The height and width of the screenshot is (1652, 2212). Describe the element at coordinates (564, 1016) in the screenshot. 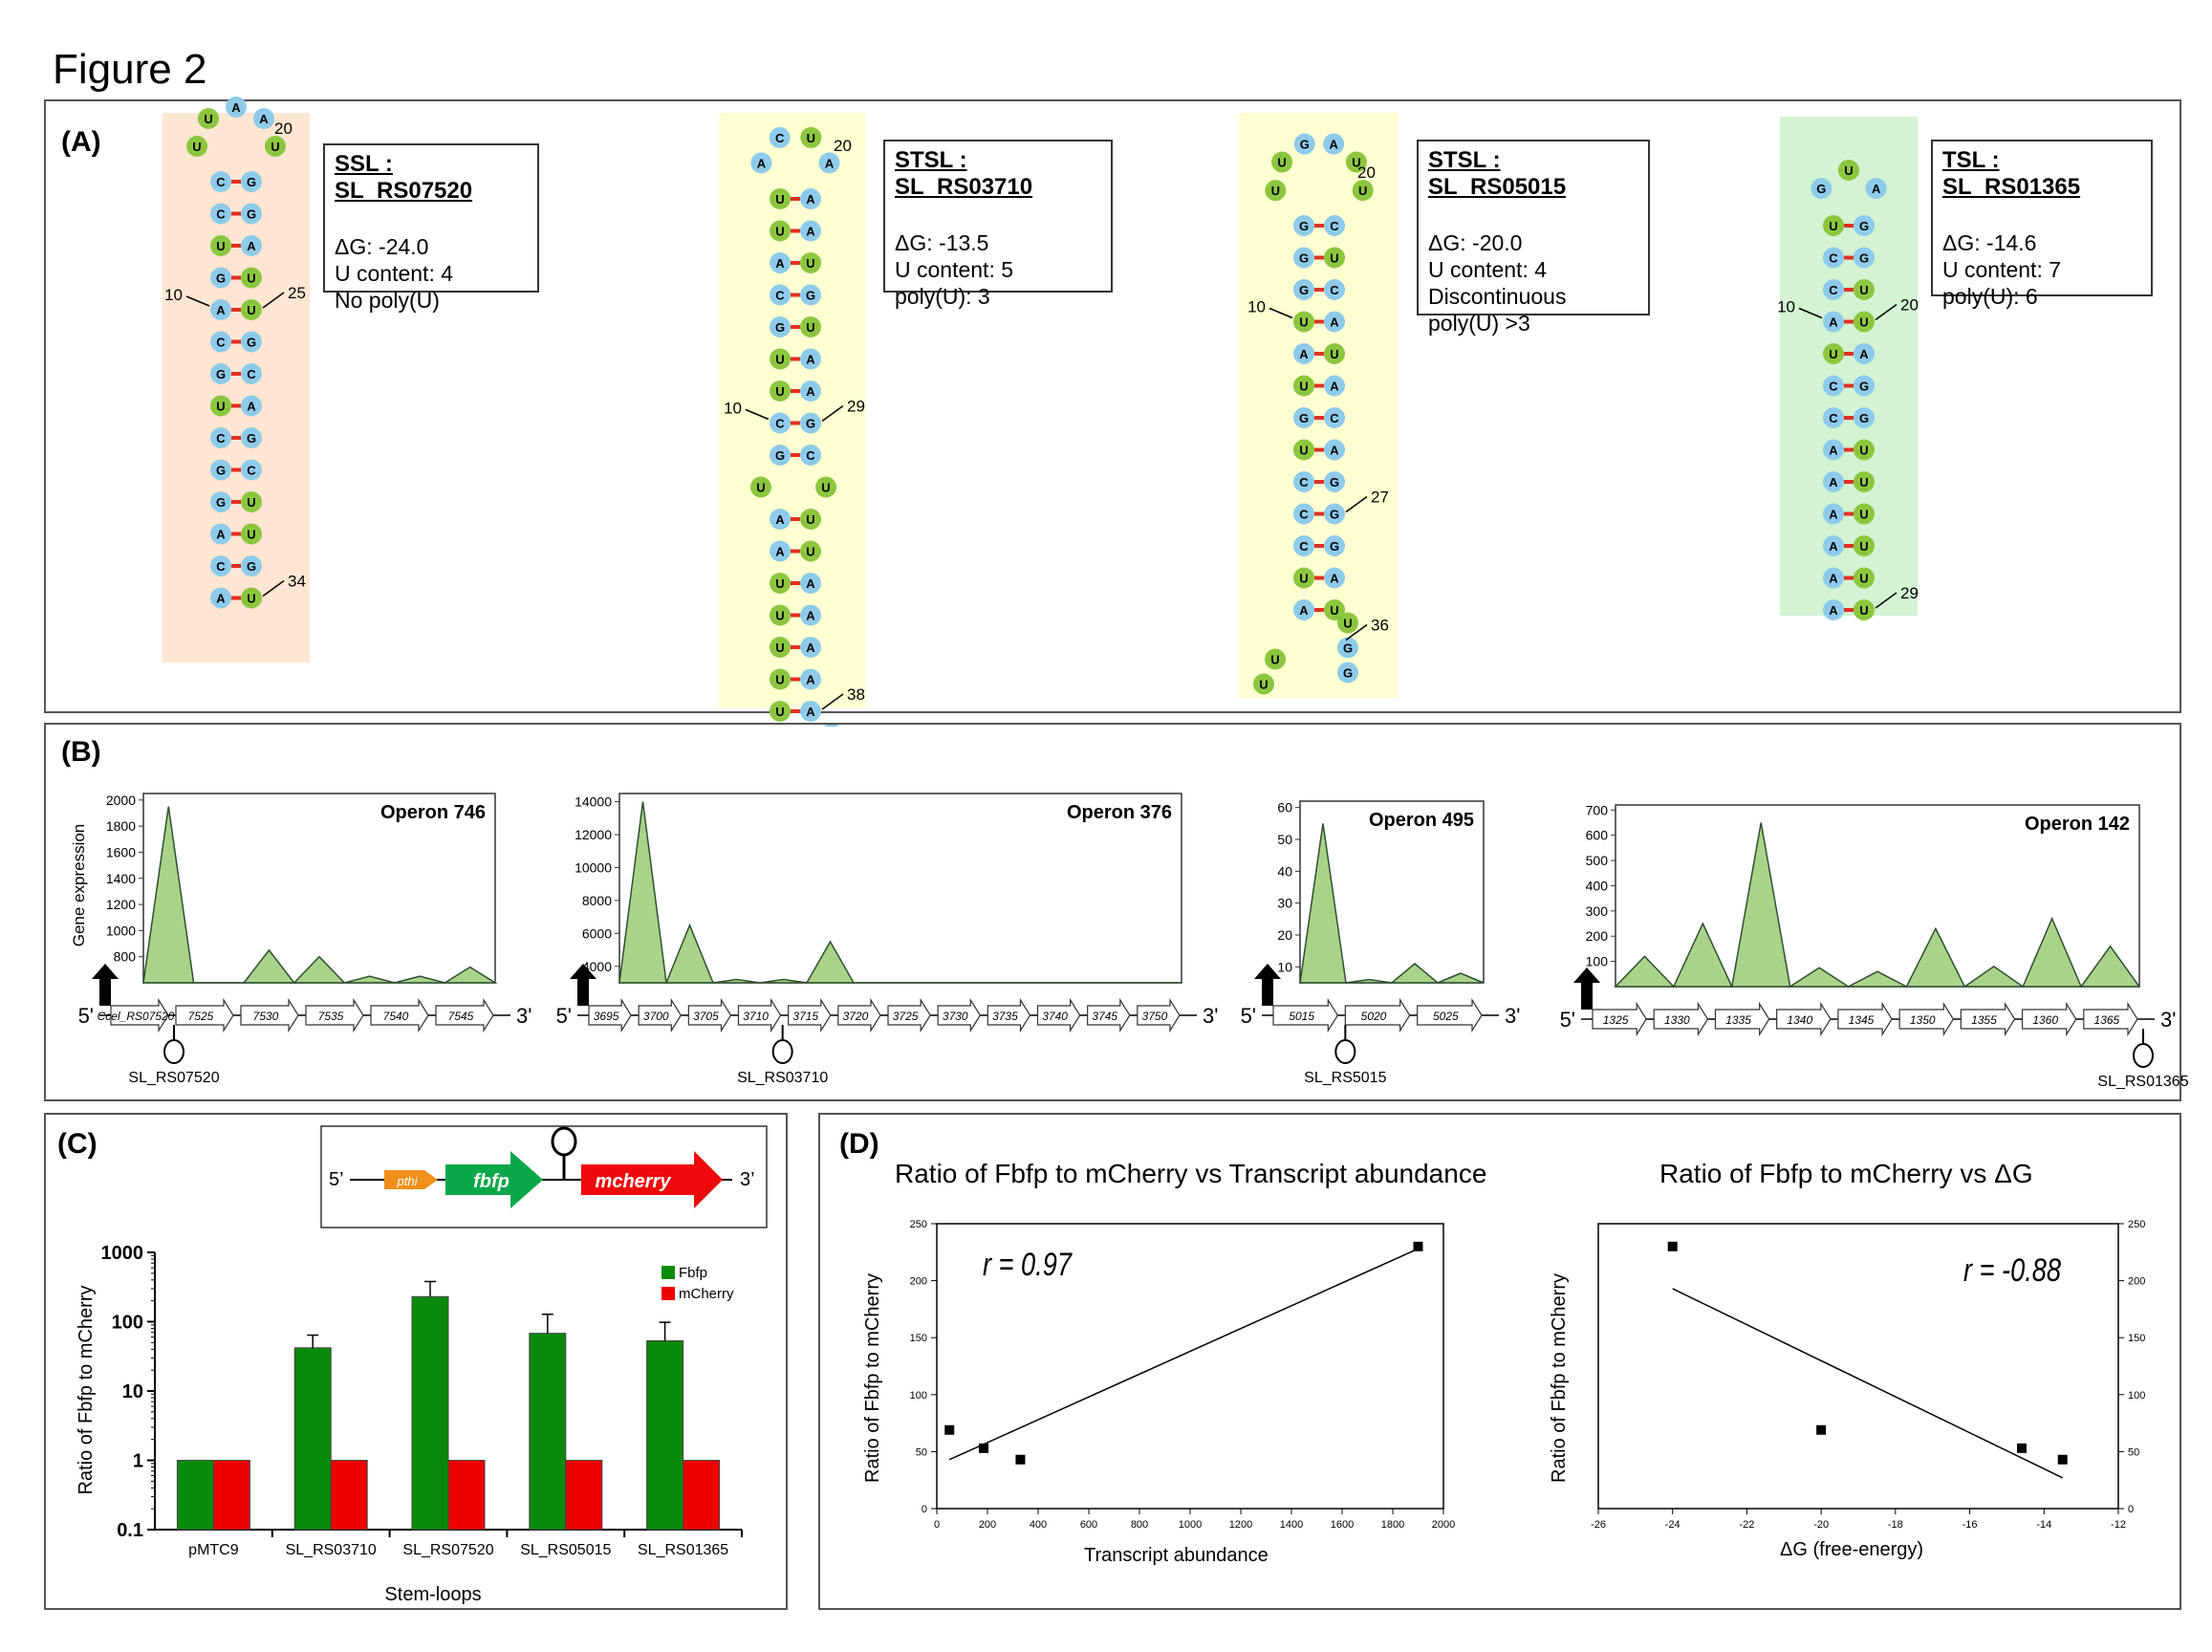

I see `five-prime: 5'` at that location.